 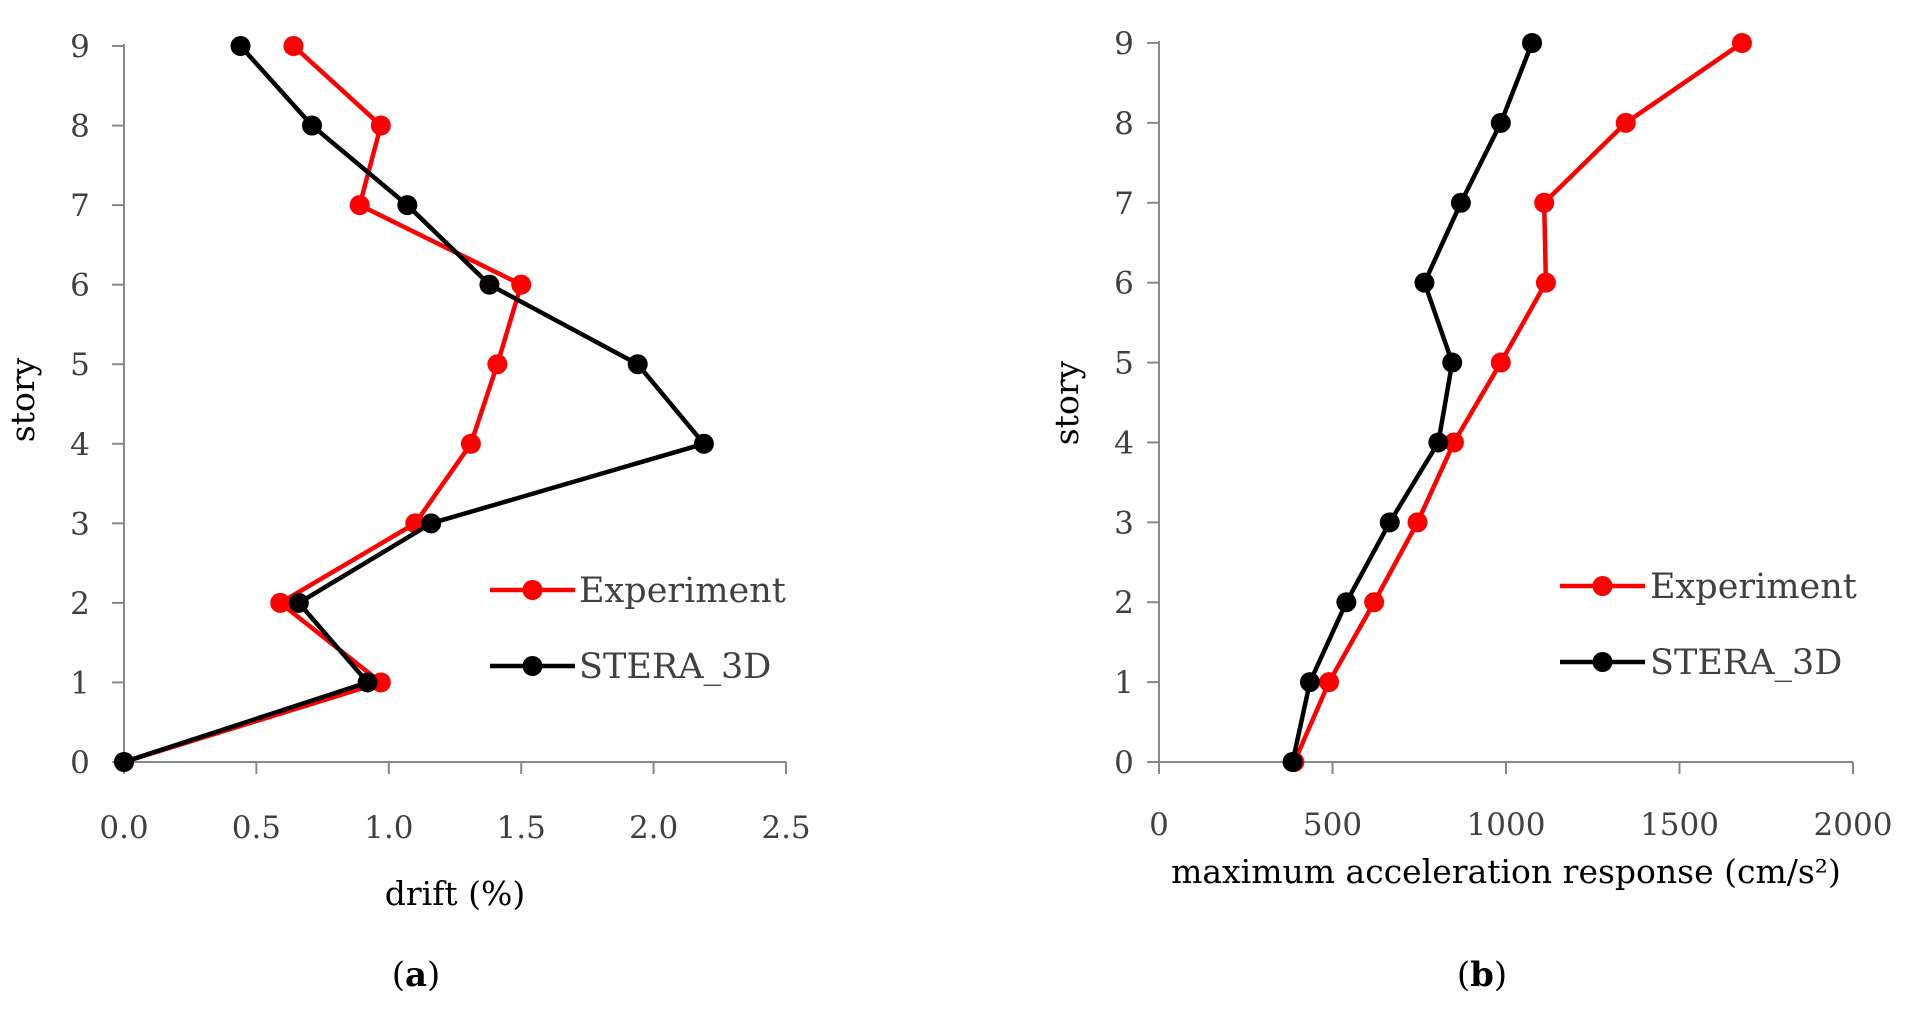 I want to click on panel-caption: (a), so click(x=416, y=975).